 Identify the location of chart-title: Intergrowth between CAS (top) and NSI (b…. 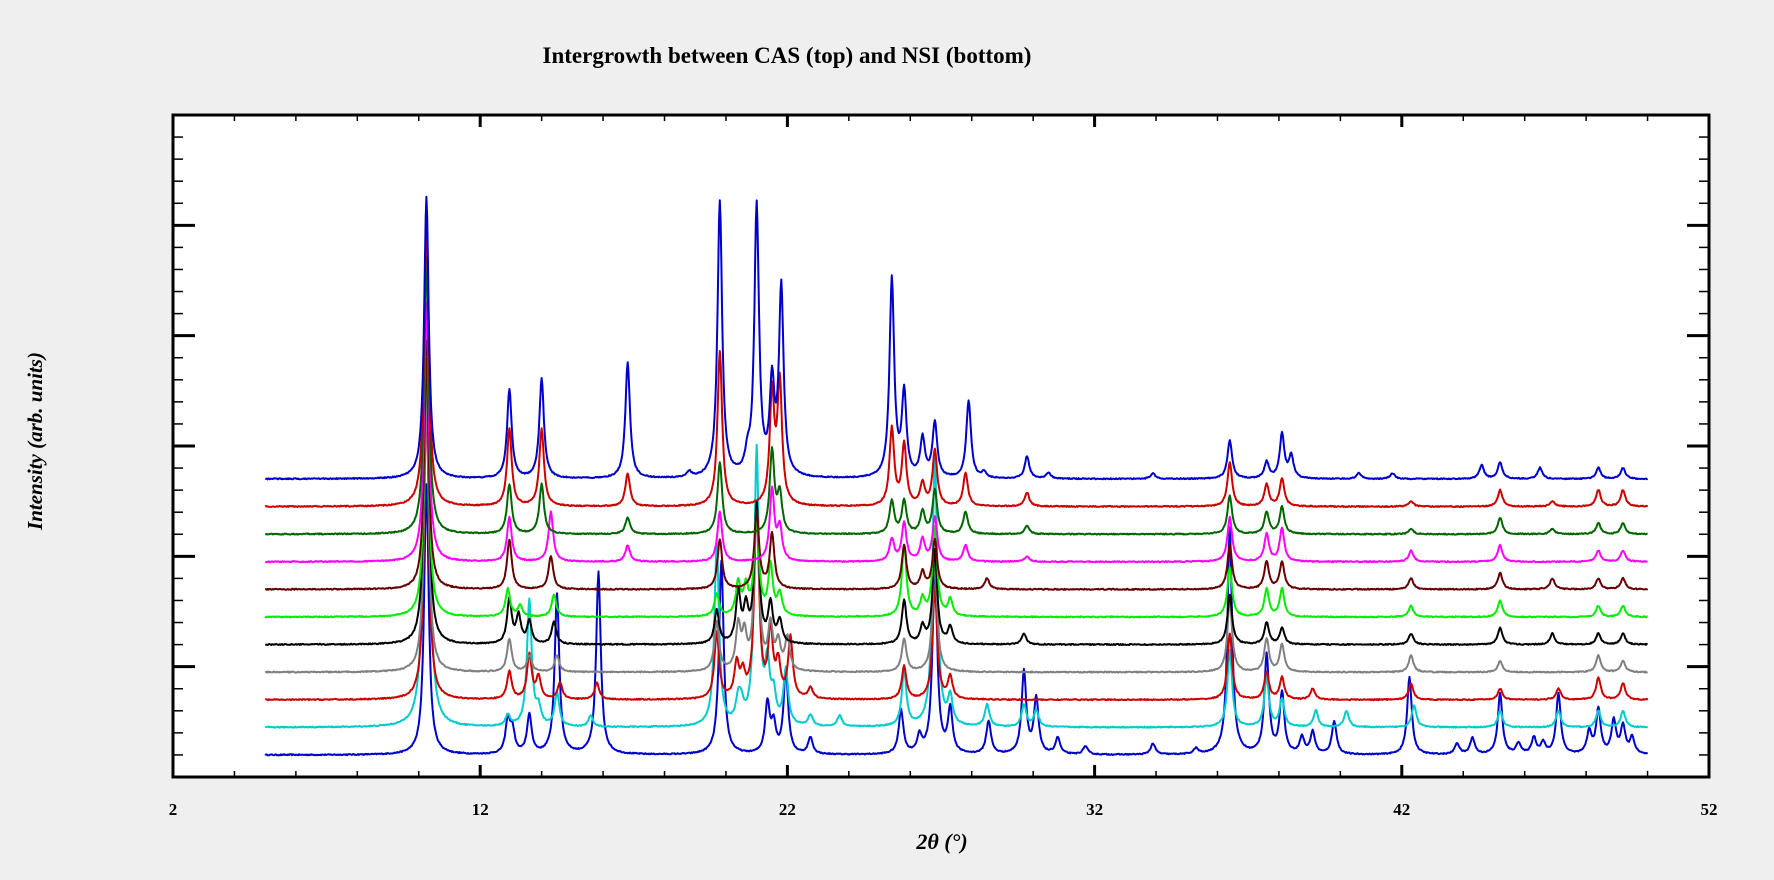
(787, 55).